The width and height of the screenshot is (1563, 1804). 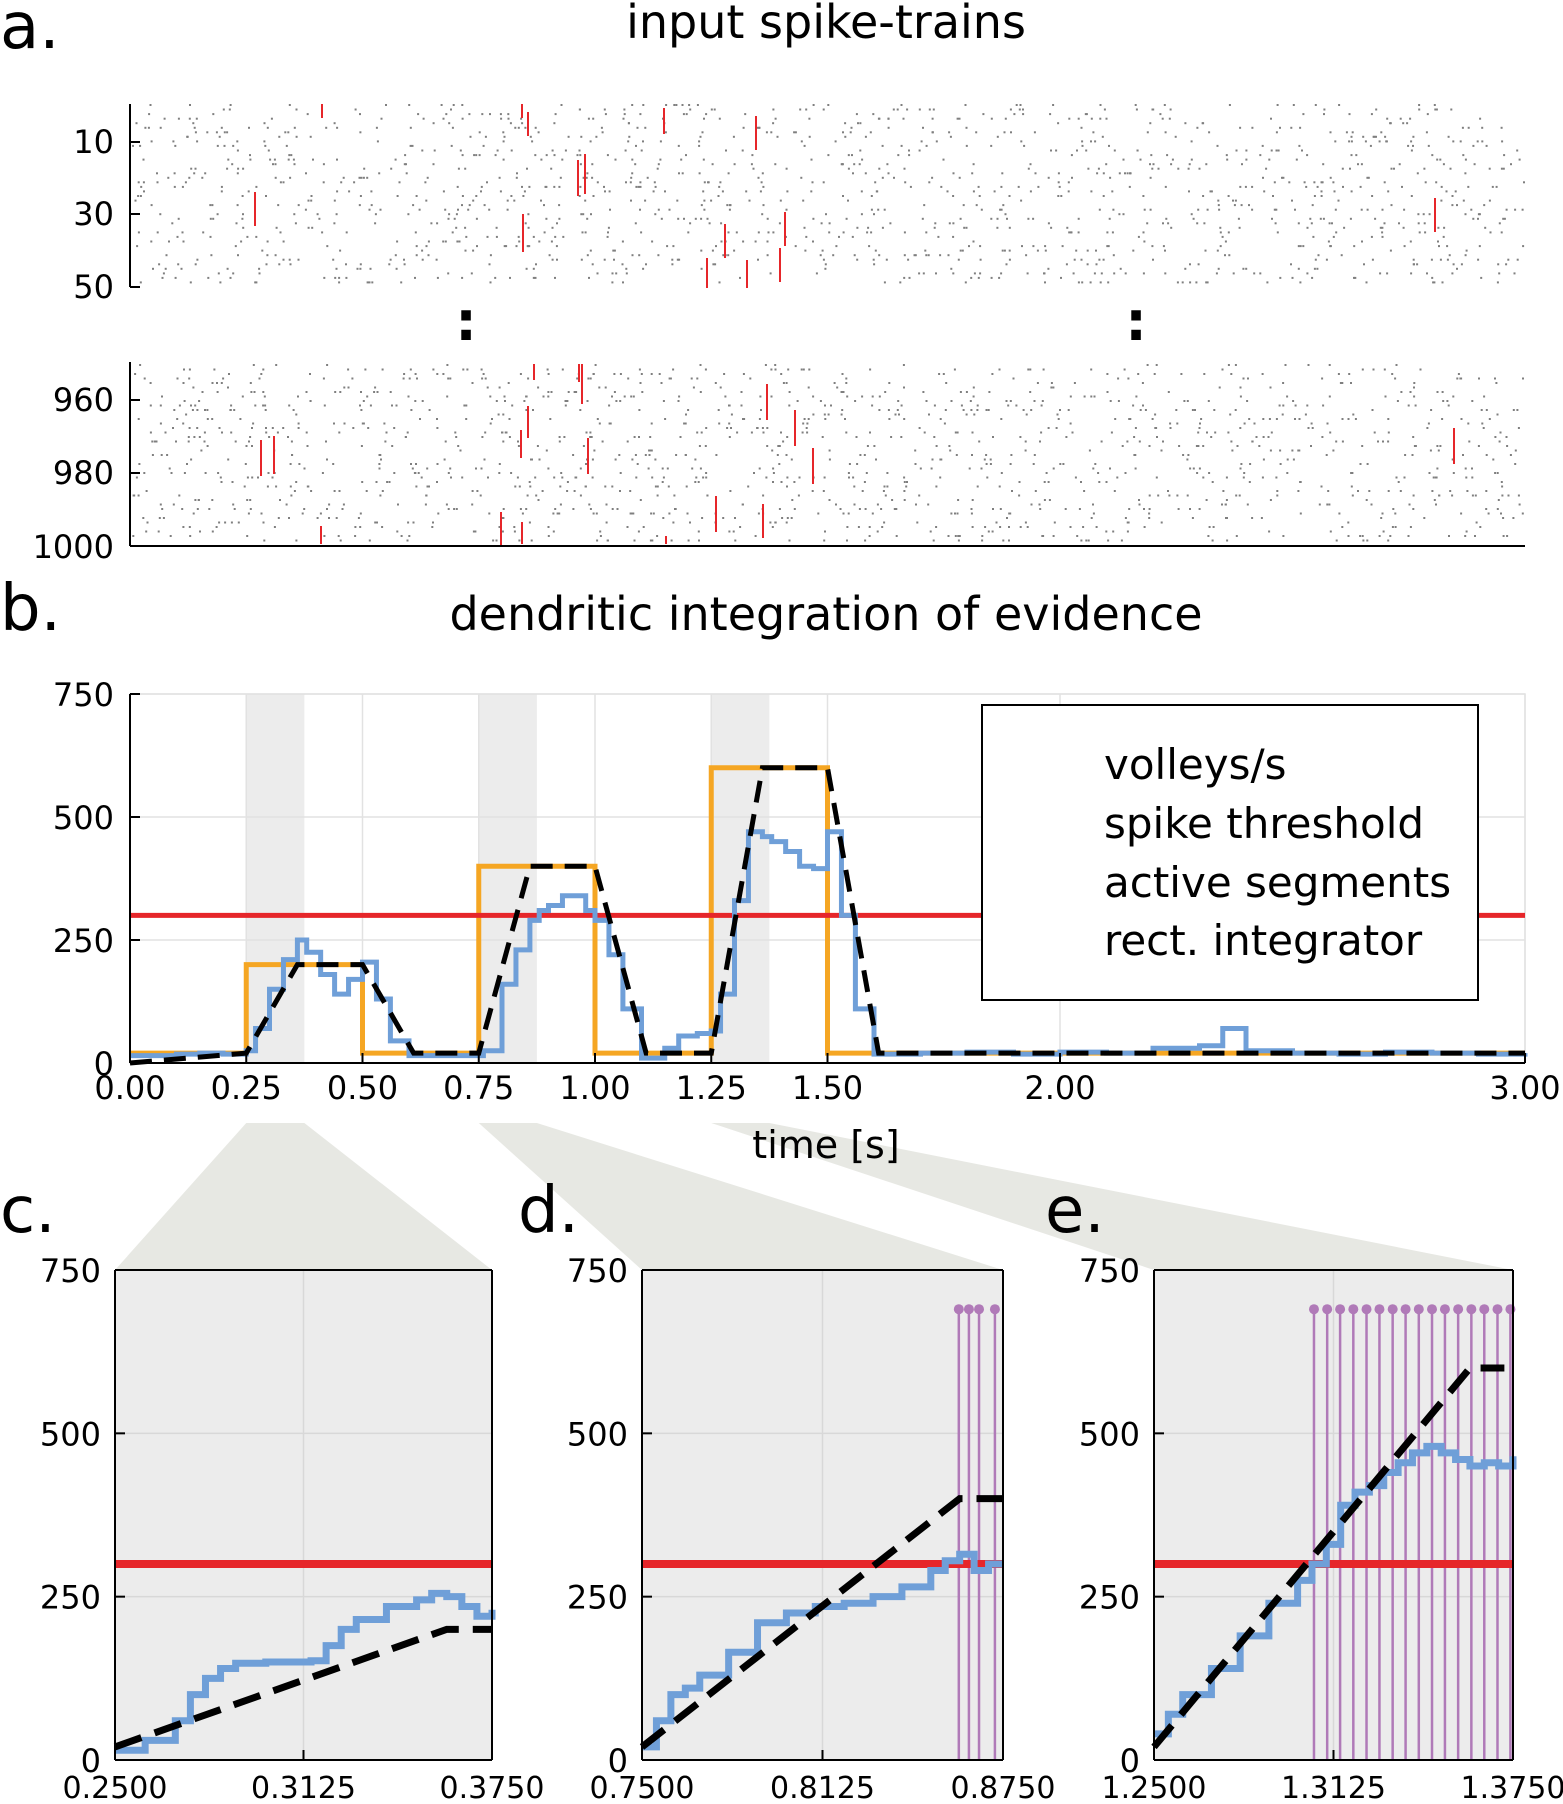 I want to click on y-tick-label: 0, so click(x=1130, y=1761).